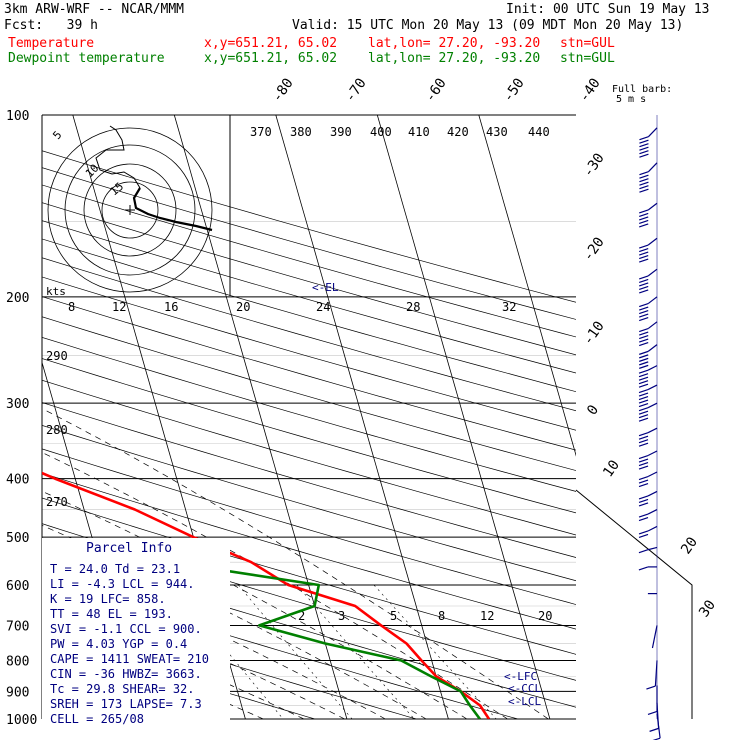  I want to click on theta-label: 410, so click(419, 132).